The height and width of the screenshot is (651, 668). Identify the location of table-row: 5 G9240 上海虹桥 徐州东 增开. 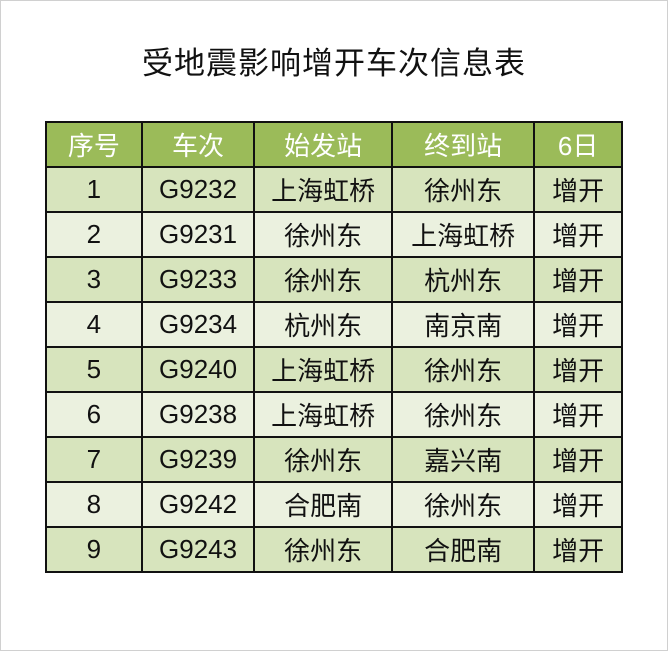
(334, 369).